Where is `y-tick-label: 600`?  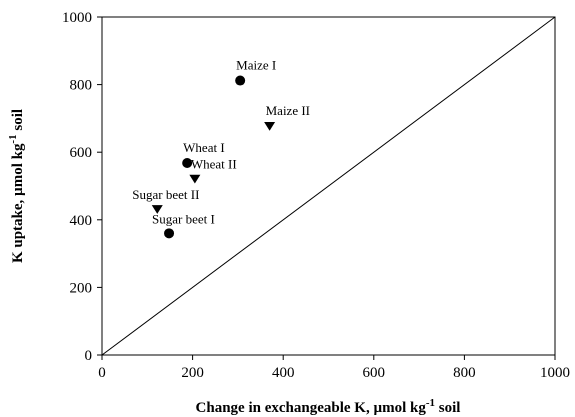
y-tick-label: 600 is located at coordinates (81, 153).